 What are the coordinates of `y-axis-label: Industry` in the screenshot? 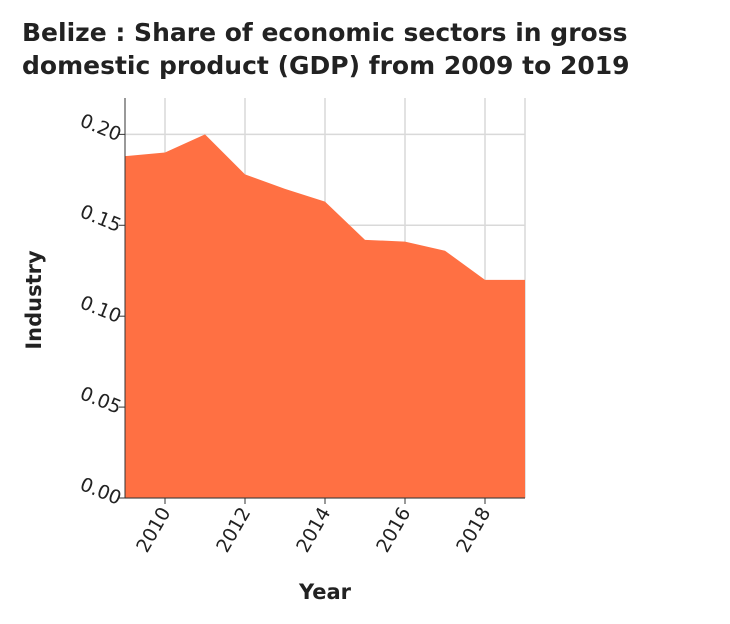 It's located at (34, 300).